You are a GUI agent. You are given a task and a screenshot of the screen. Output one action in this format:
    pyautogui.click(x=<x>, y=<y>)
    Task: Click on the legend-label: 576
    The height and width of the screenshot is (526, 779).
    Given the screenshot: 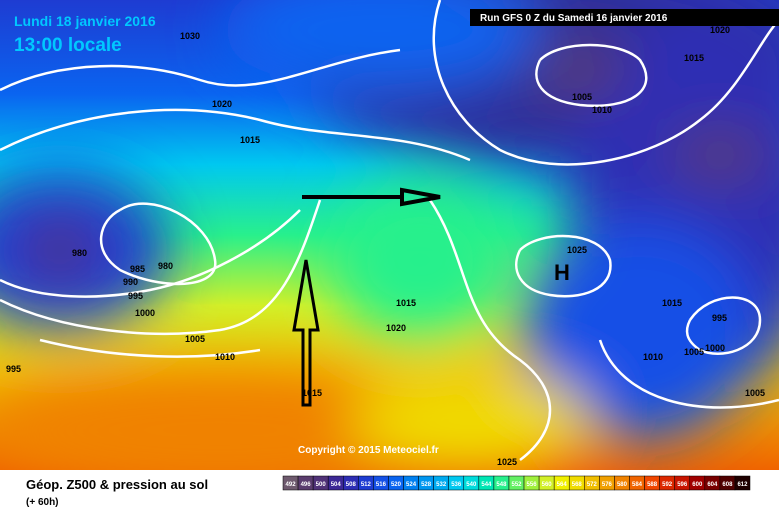 What is the action you would take?
    pyautogui.click(x=607, y=485)
    